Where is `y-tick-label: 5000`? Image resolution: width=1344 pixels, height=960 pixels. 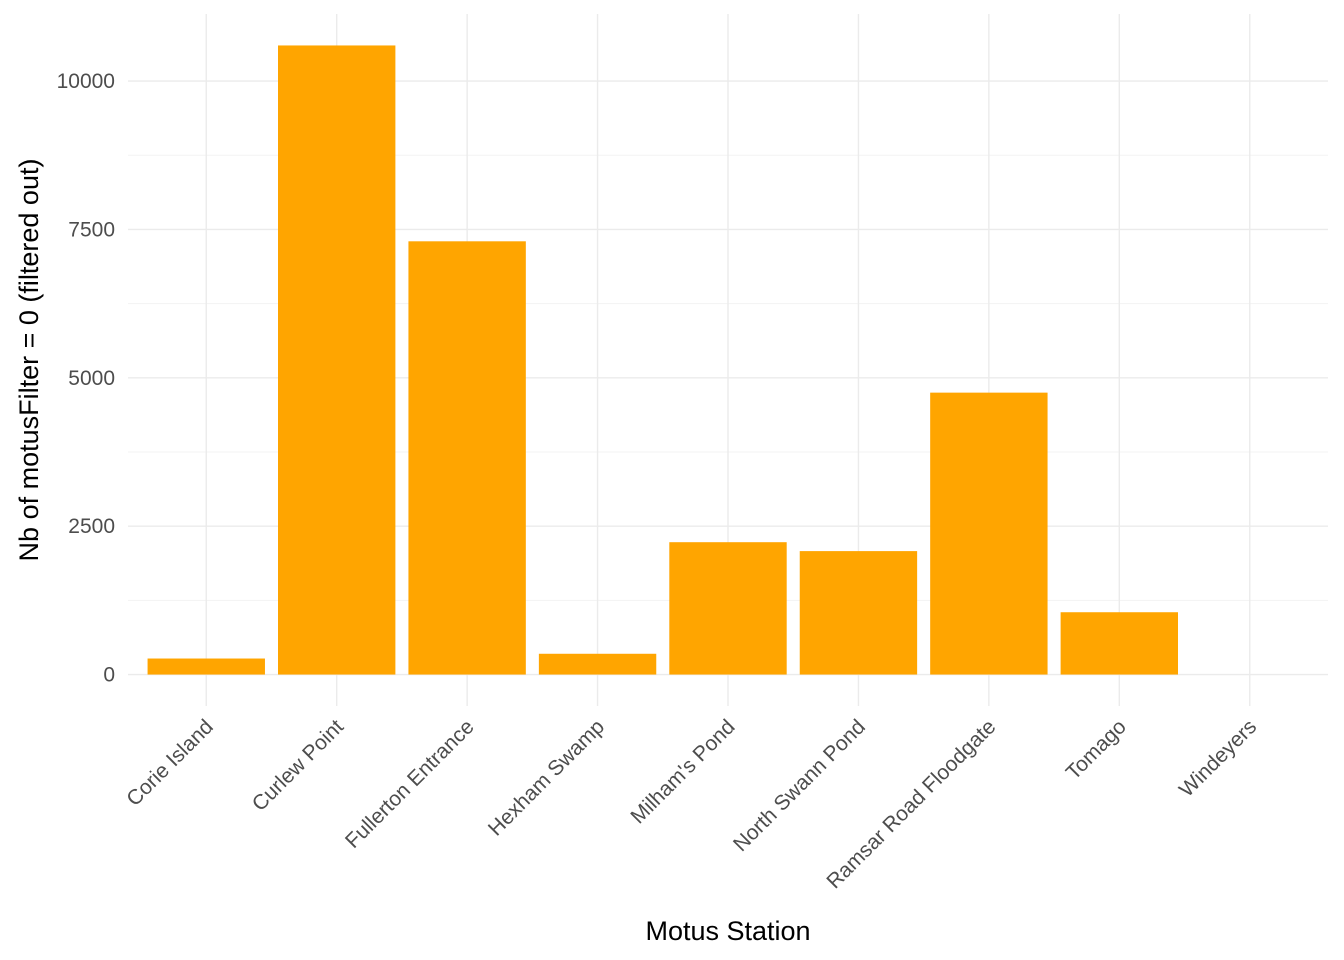 y-tick-label: 5000 is located at coordinates (91, 378).